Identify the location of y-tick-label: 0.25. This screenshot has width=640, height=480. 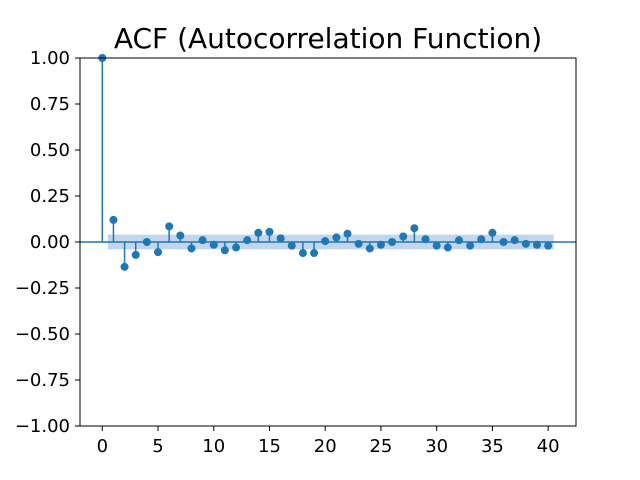
(50, 196).